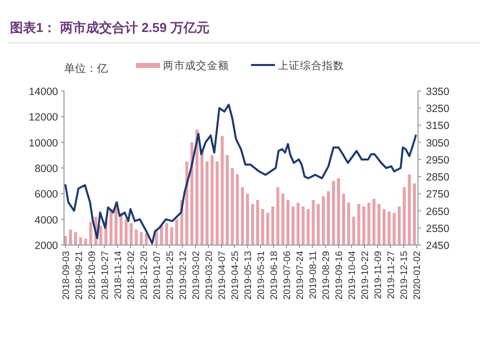  Describe the element at coordinates (326, 275) in the screenshot. I see `x-tick-label: 2019-08-29` at that location.